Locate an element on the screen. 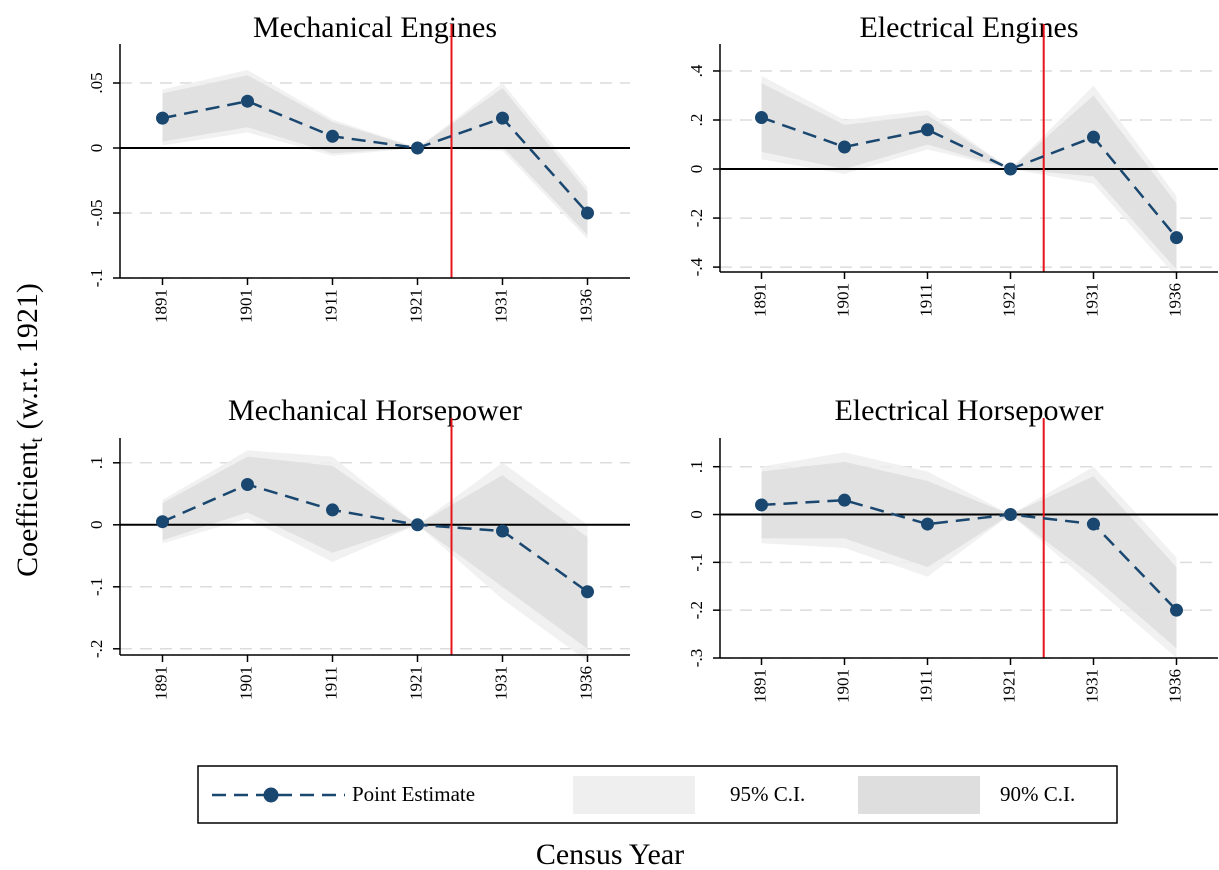 This screenshot has width=1219, height=870. legend-label: 95% C.I. is located at coordinates (767, 794).